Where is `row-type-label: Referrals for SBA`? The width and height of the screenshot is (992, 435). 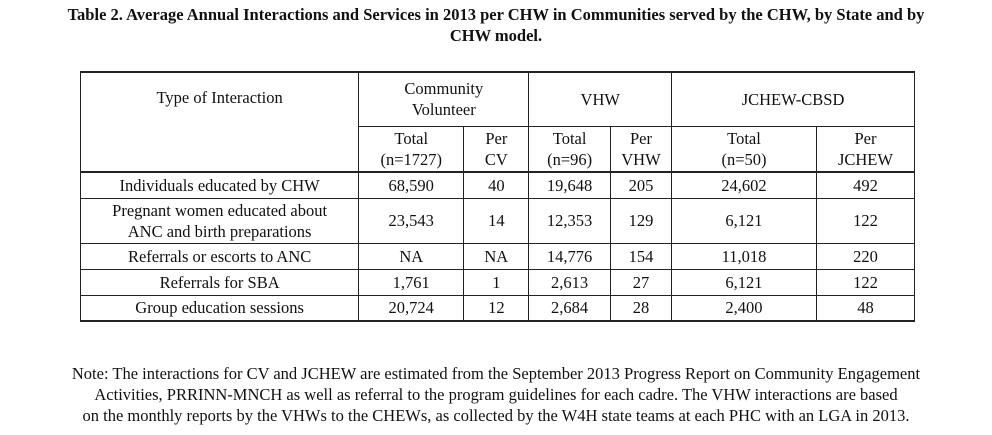
row-type-label: Referrals for SBA is located at coordinates (219, 282).